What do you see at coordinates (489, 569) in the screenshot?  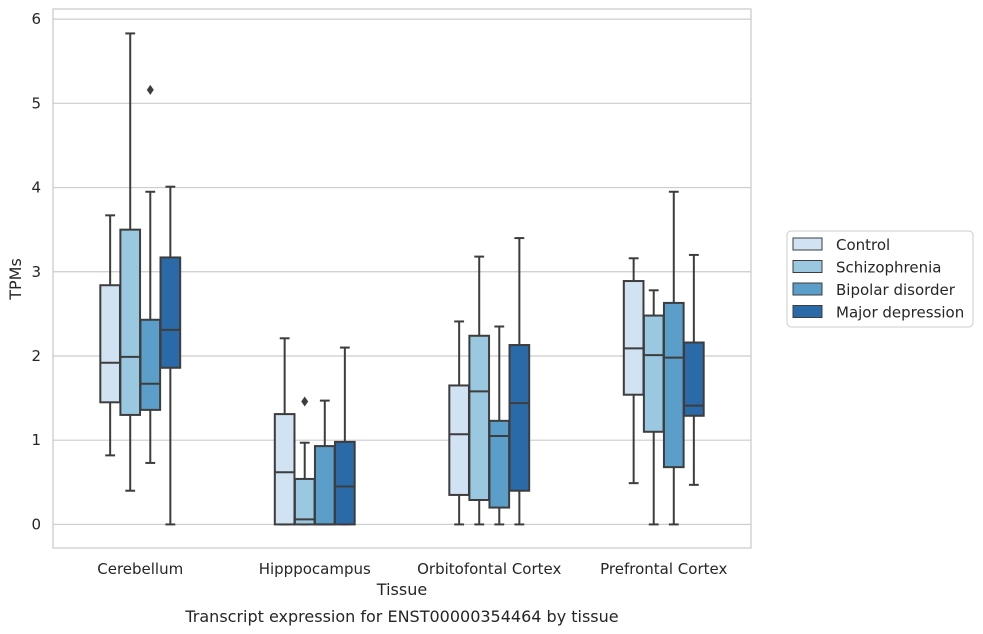 I see `x-tick-label: Orbitofontal Cortex` at bounding box center [489, 569].